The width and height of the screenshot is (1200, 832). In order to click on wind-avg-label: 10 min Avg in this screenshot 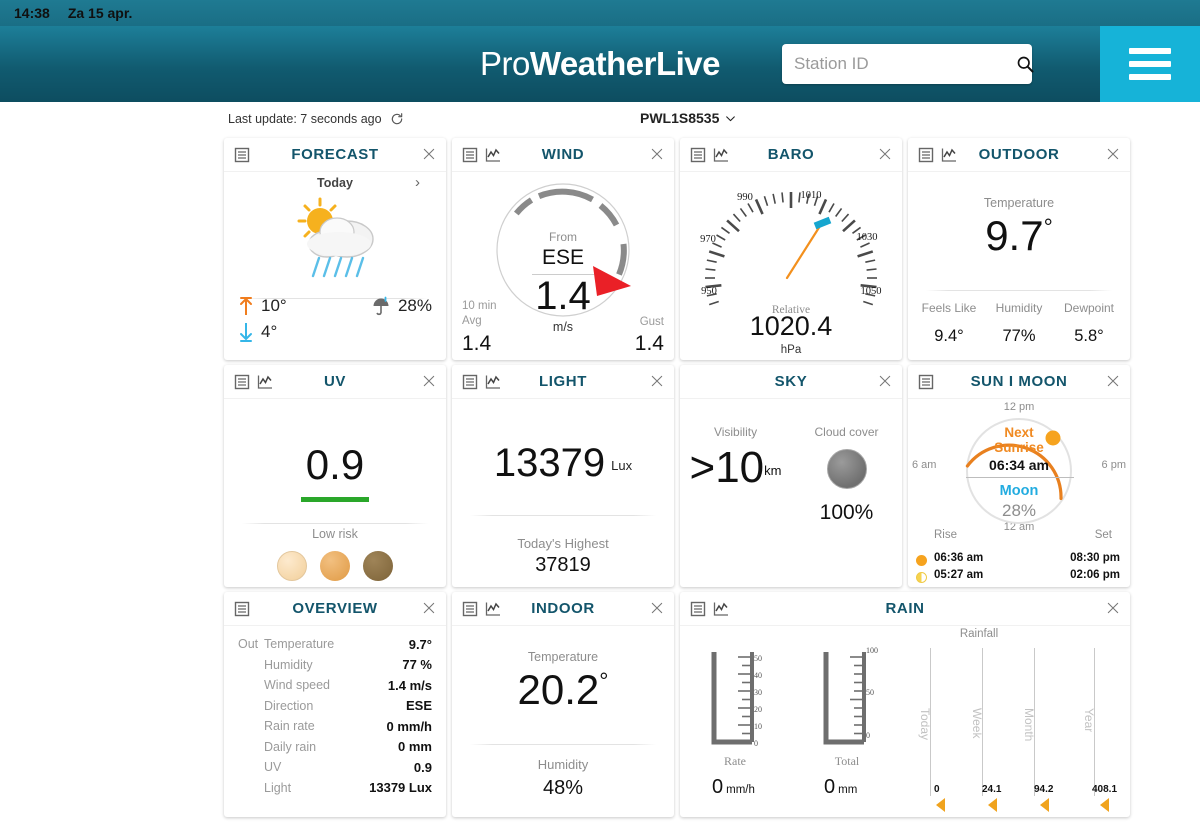, I will do `click(479, 313)`.